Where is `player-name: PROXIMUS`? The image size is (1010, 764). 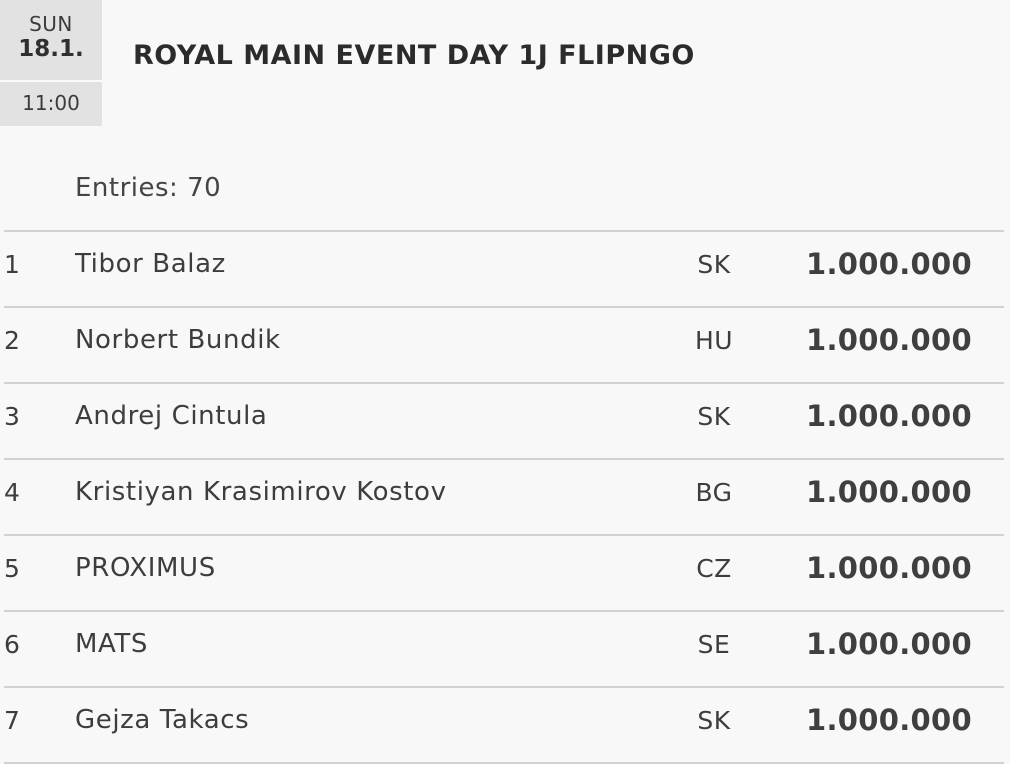
player-name: PROXIMUS is located at coordinates (145, 568).